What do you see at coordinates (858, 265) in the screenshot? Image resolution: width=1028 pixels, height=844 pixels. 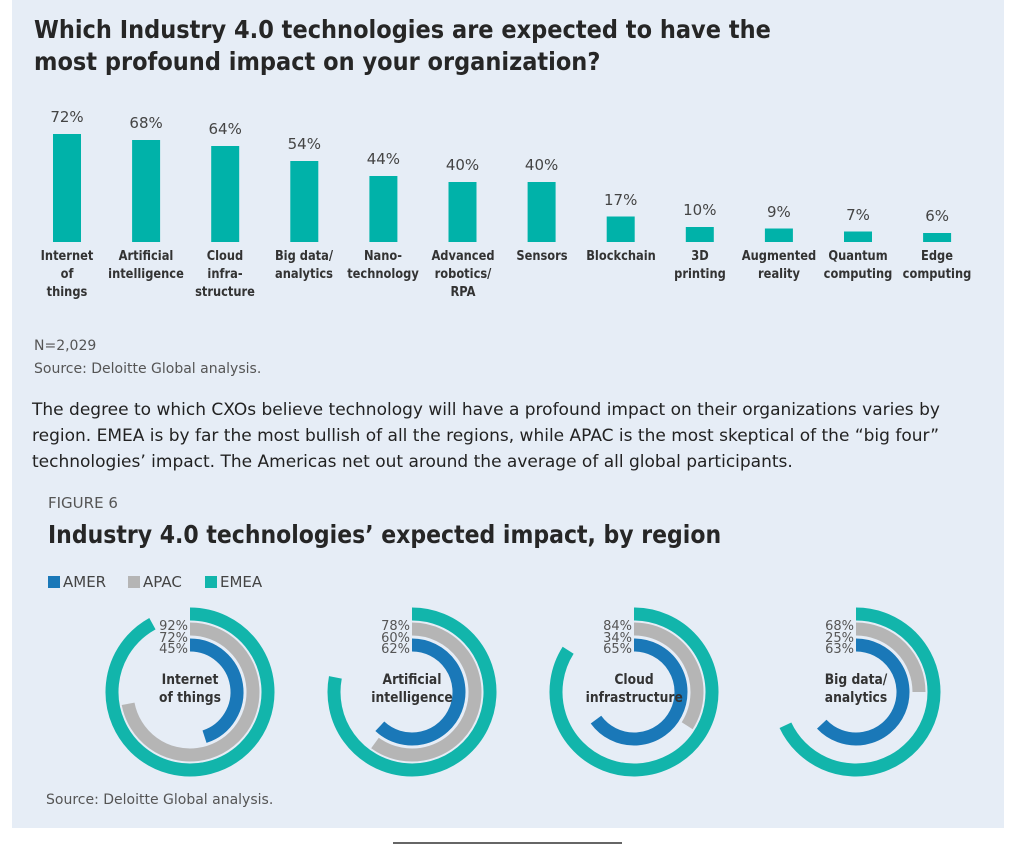 I see `x-tick-label: Quantum computing` at bounding box center [858, 265].